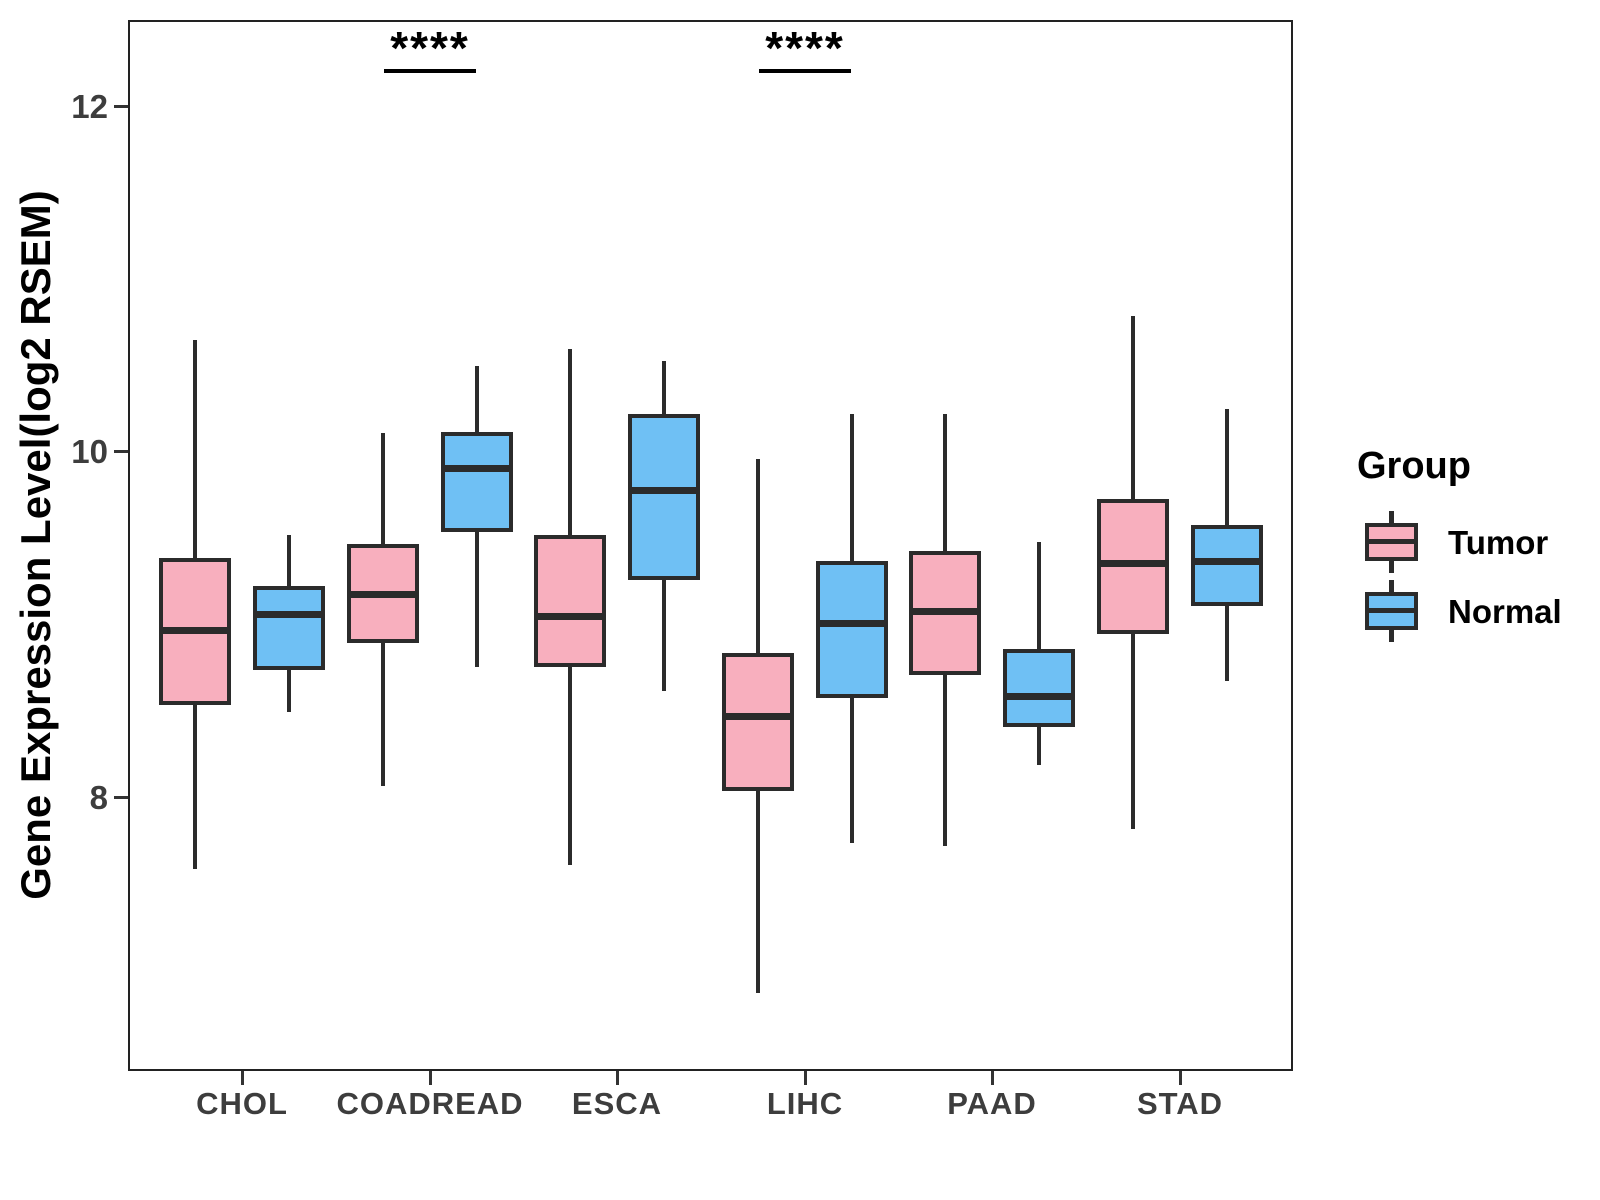  Describe the element at coordinates (617, 1103) in the screenshot. I see `x-tick-label: ESCA` at that location.